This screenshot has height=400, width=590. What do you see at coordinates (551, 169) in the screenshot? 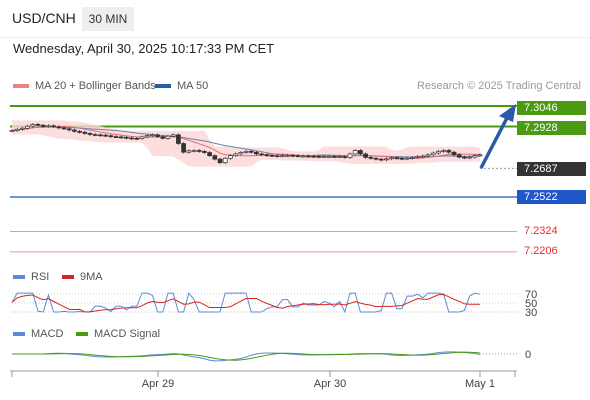
I see `level-last-tag: 7.2687` at bounding box center [551, 169].